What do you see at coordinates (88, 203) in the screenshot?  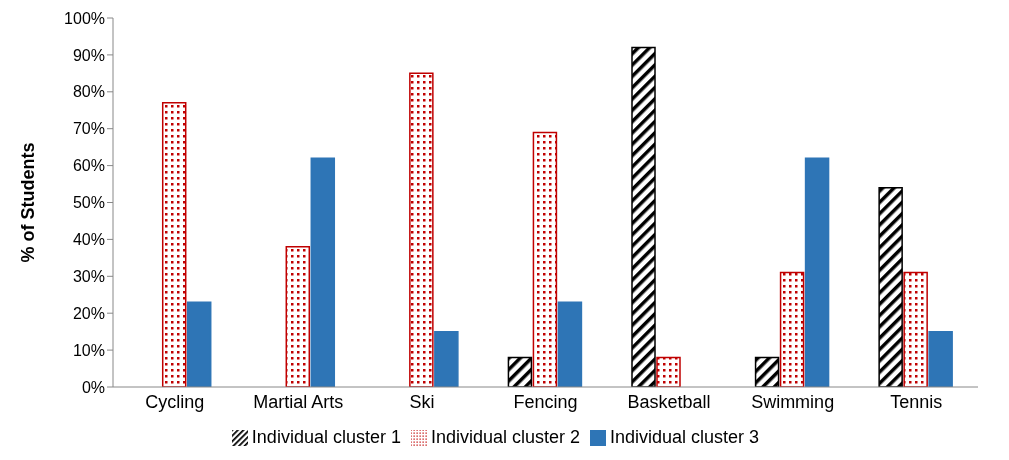 I see `y-tick-label: 50%` at bounding box center [88, 203].